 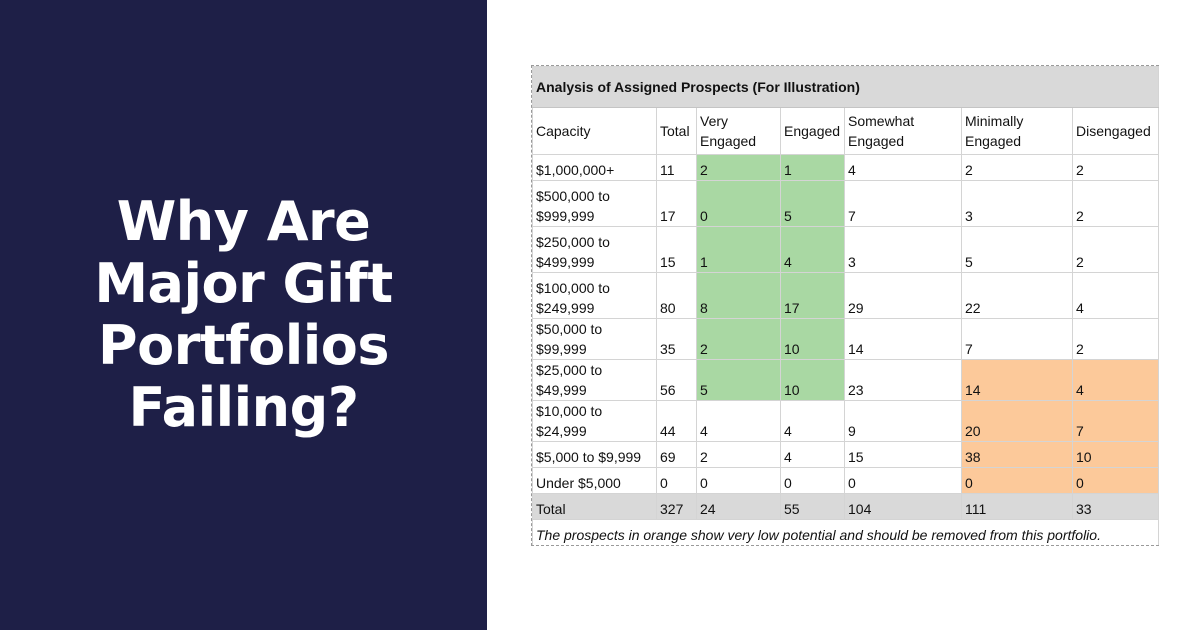 I want to click on cell-somewhat-engaged: 9, so click(x=903, y=421).